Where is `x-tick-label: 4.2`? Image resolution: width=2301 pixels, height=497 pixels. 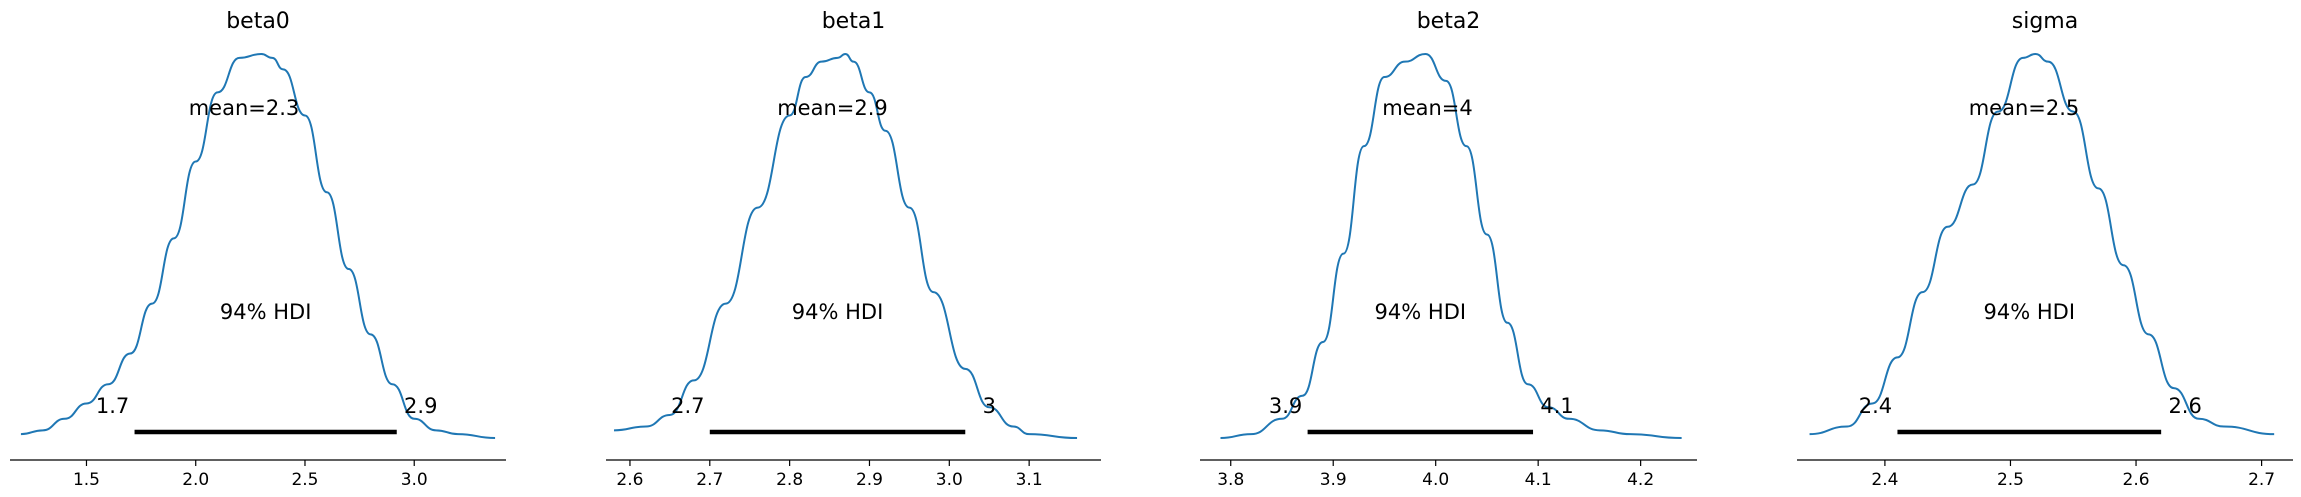 x-tick-label: 4.2 is located at coordinates (1640, 480).